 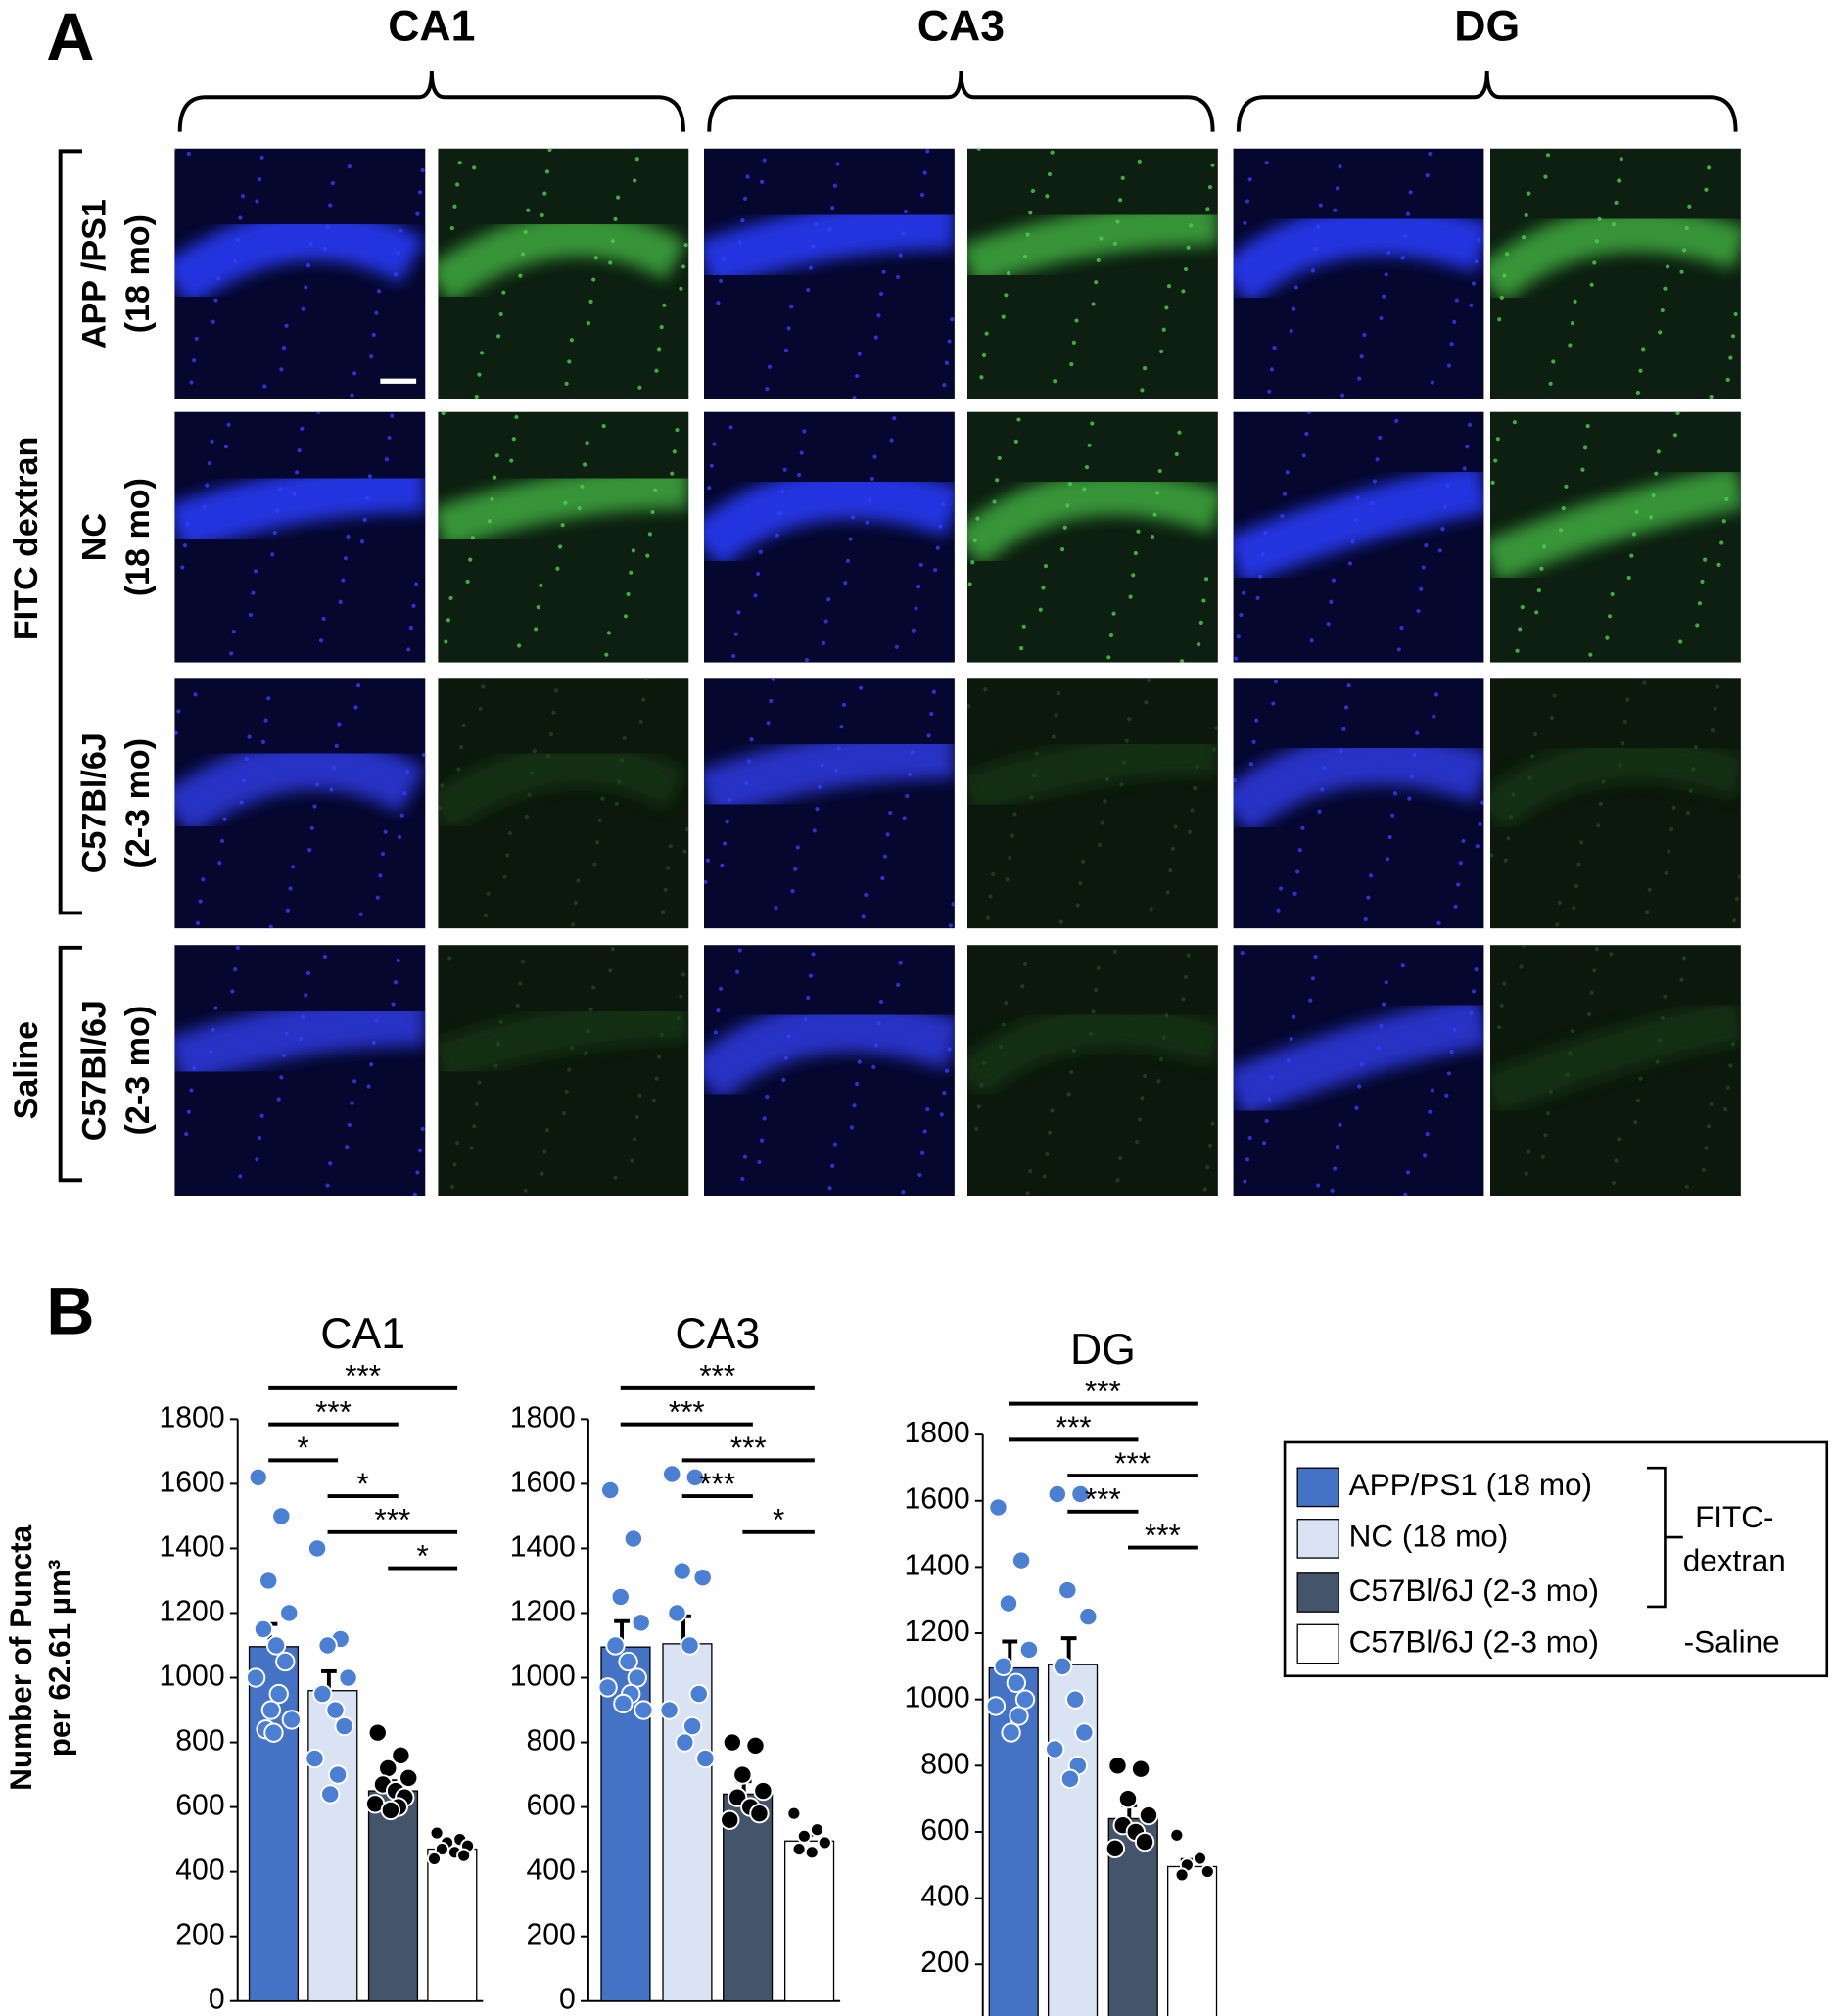 I want to click on y-tick-label: 1000, so click(x=937, y=1698).